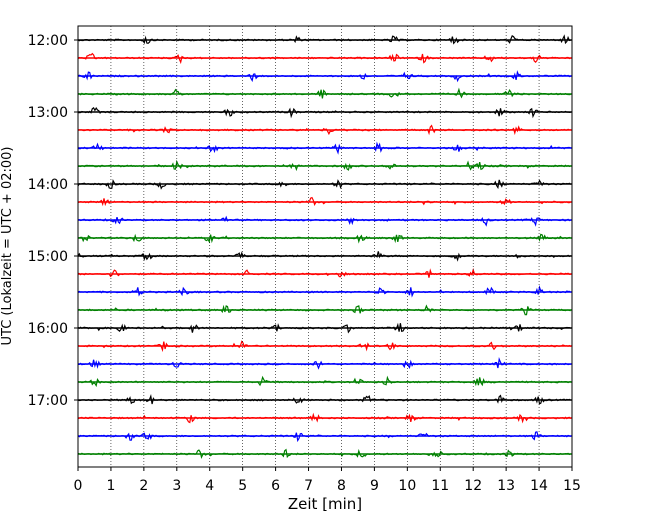 This screenshot has width=650, height=520. I want to click on x-tick-label: 3, so click(176, 486).